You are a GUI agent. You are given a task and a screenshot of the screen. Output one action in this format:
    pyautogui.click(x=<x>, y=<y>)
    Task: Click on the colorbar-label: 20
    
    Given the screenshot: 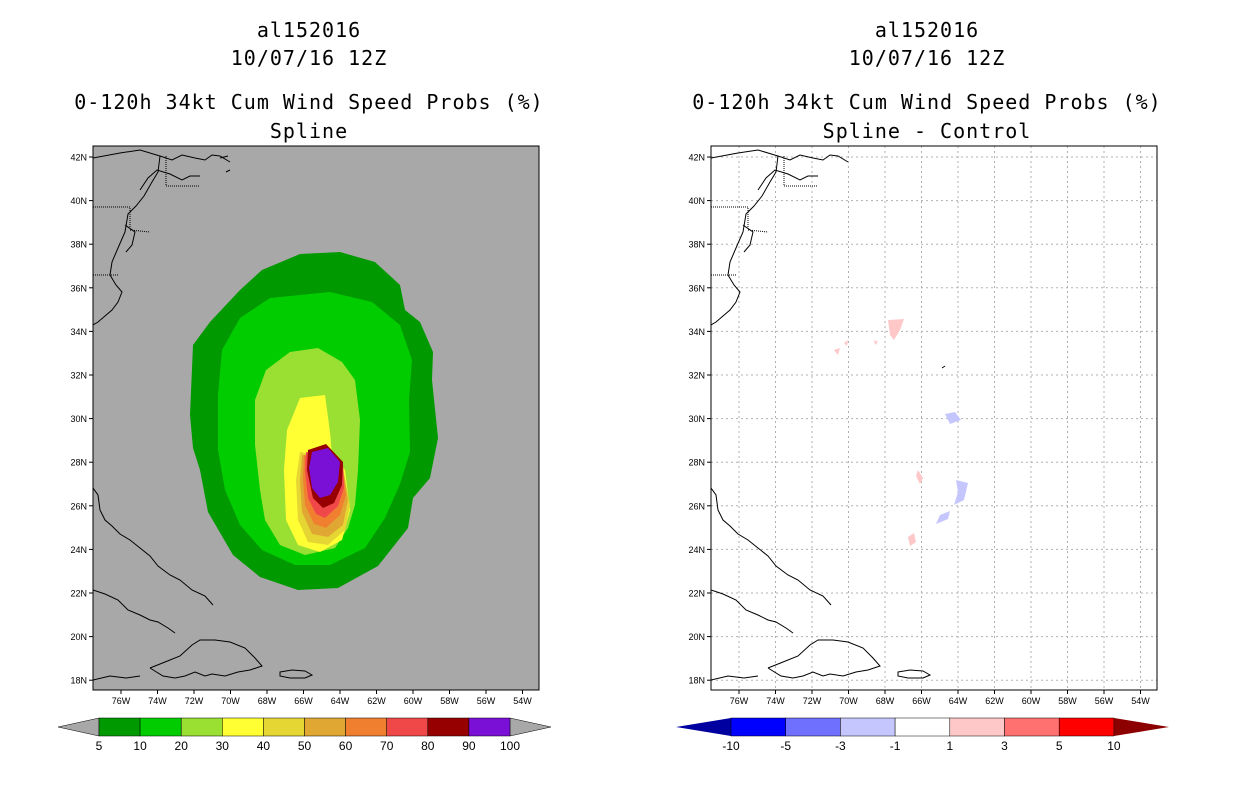 What is the action you would take?
    pyautogui.click(x=182, y=746)
    